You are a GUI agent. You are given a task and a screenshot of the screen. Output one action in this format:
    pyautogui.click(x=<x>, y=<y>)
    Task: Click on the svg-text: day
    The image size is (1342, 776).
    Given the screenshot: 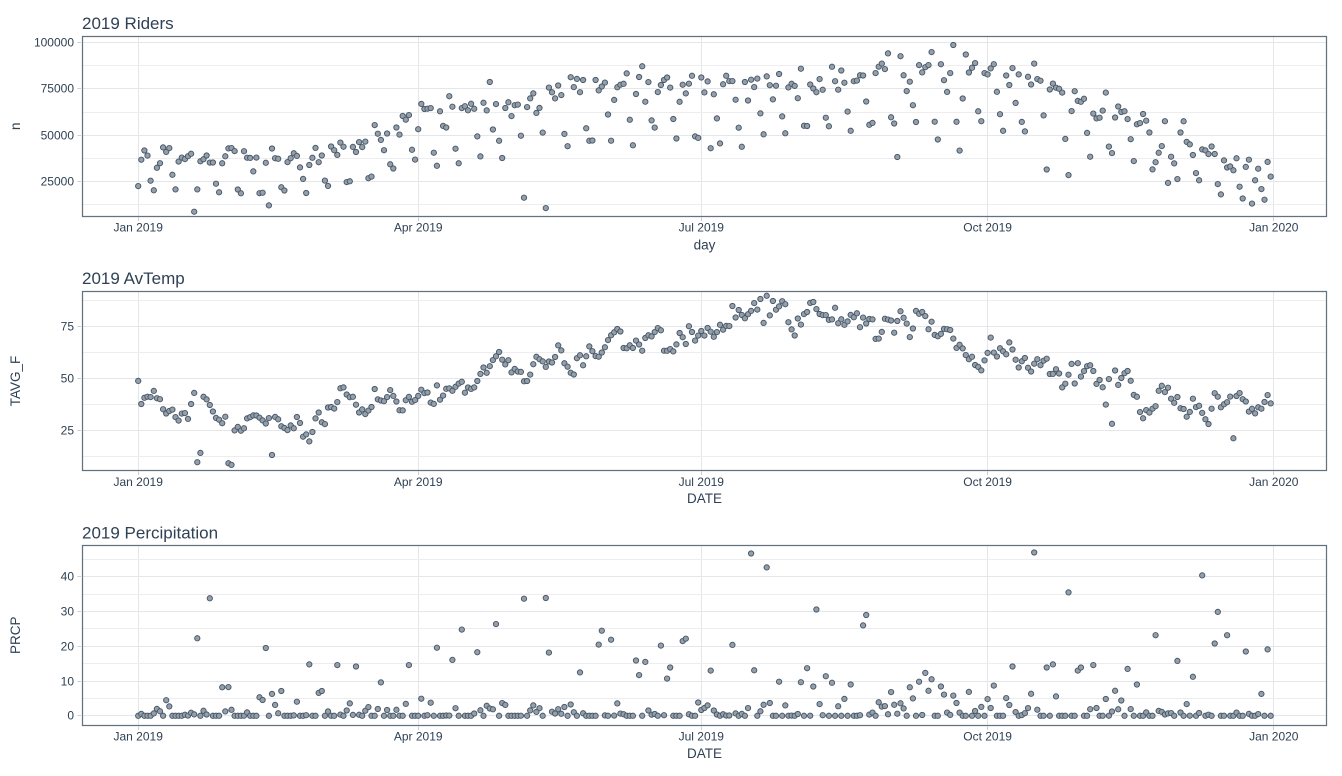 What is the action you would take?
    pyautogui.click(x=705, y=244)
    